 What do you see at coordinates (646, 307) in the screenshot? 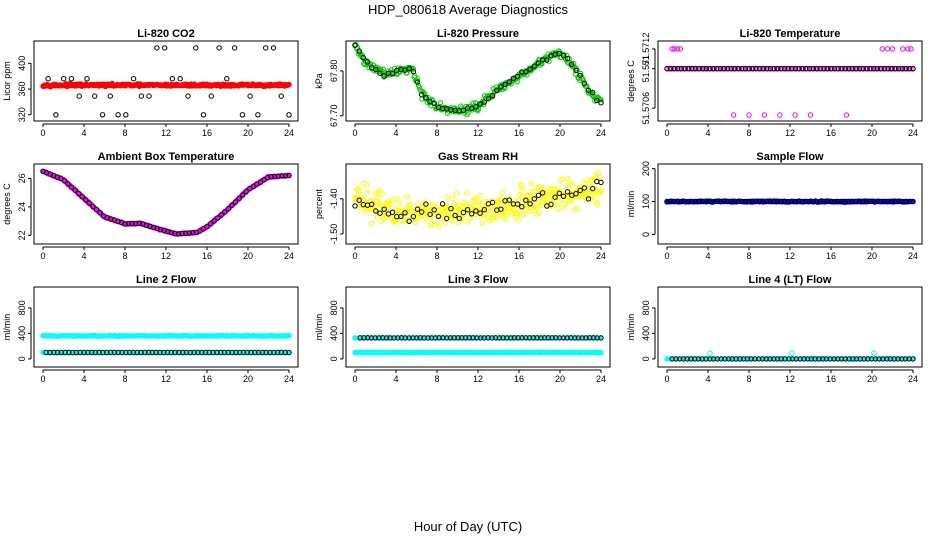
I see `y-tick-label: 800` at bounding box center [646, 307].